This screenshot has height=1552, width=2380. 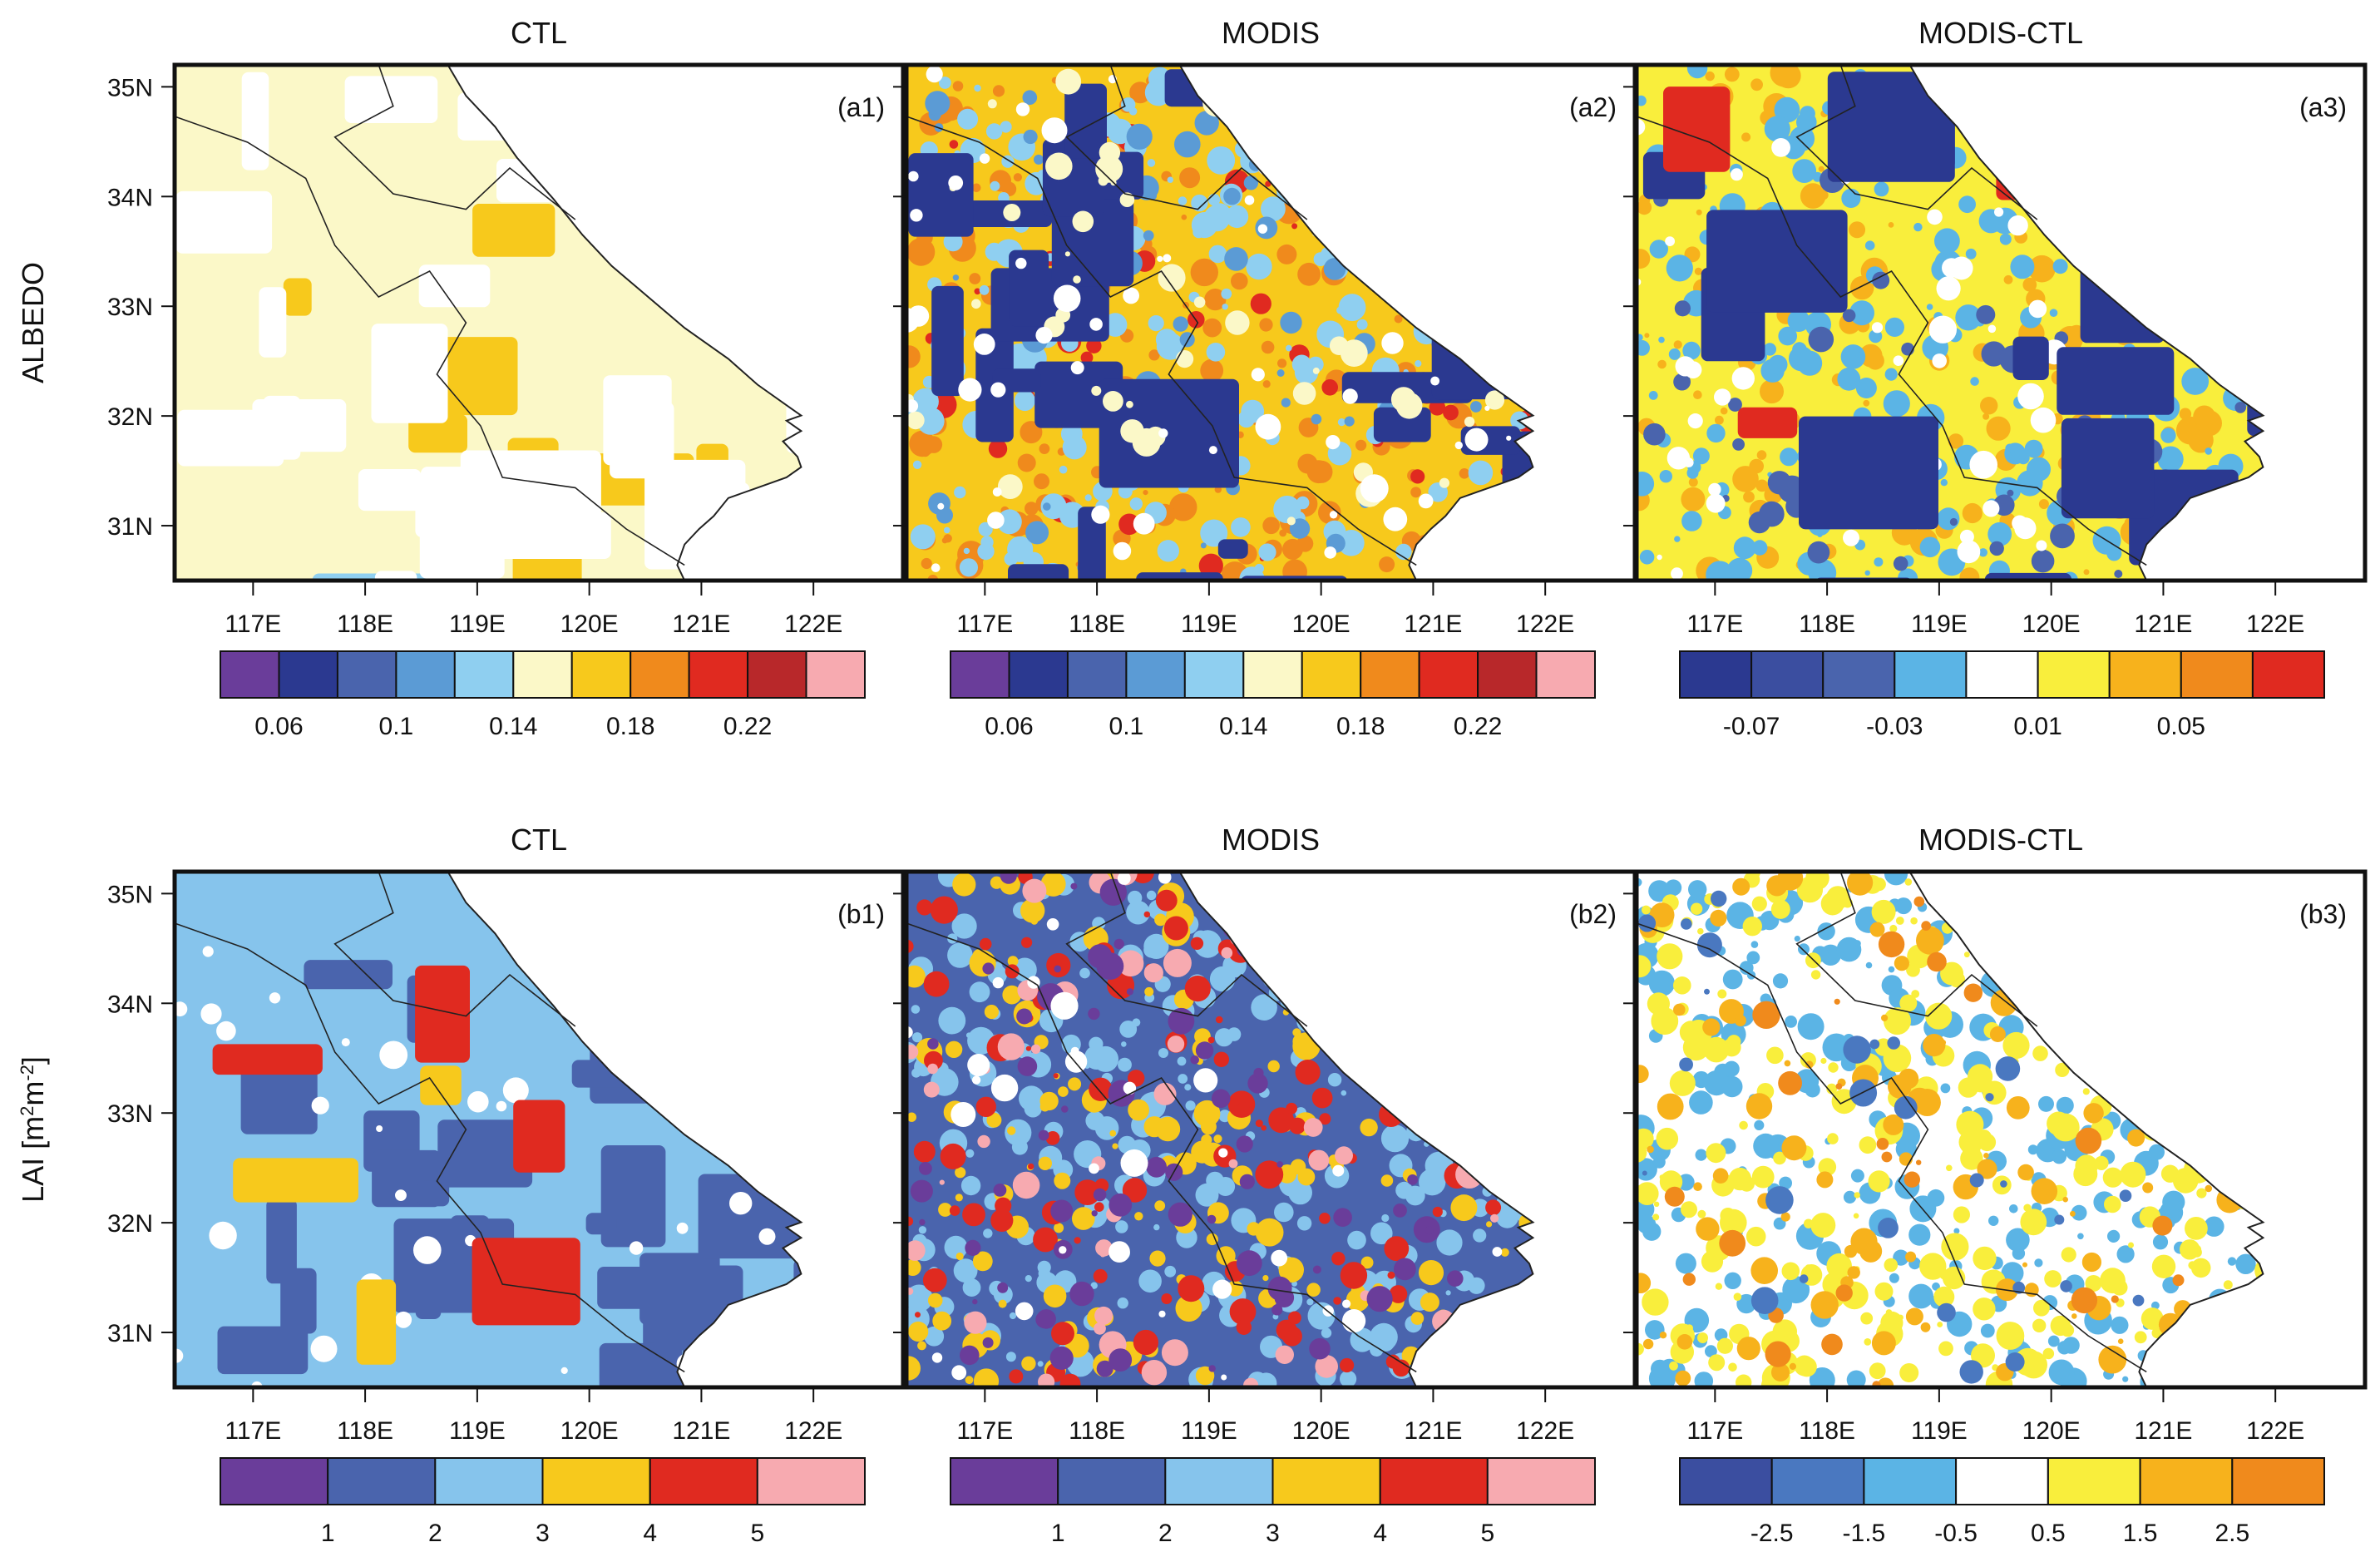 What do you see at coordinates (2181, 726) in the screenshot?
I see `colorbar-label: 0.05` at bounding box center [2181, 726].